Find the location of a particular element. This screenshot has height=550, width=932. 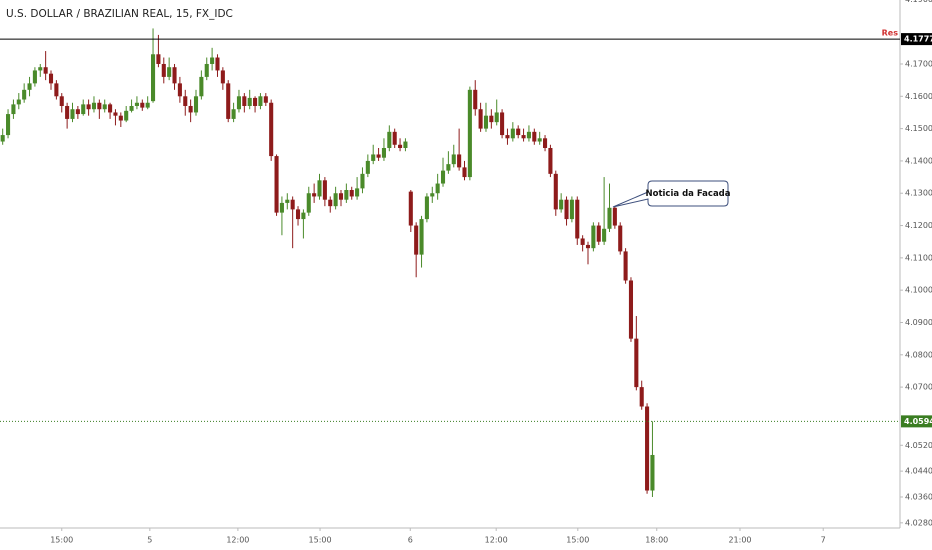

level-price: 4.1777 is located at coordinates (918, 39).